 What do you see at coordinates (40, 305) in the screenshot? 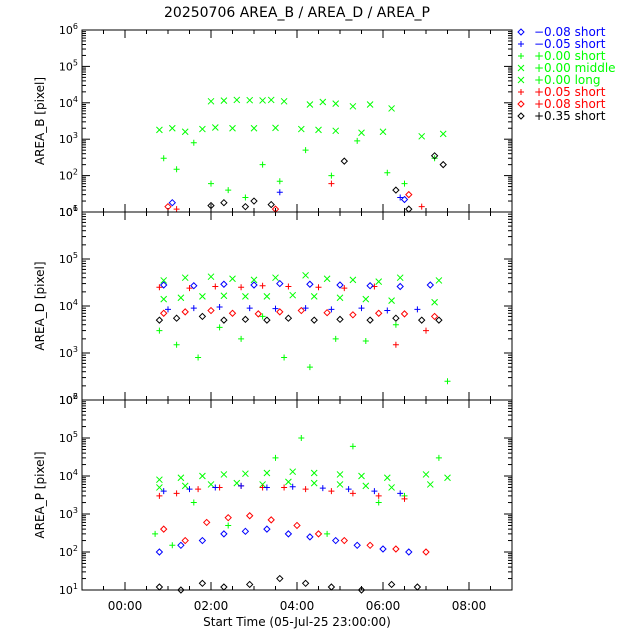
I see `y-axis-label: AREA_D [pixel]` at bounding box center [40, 305].